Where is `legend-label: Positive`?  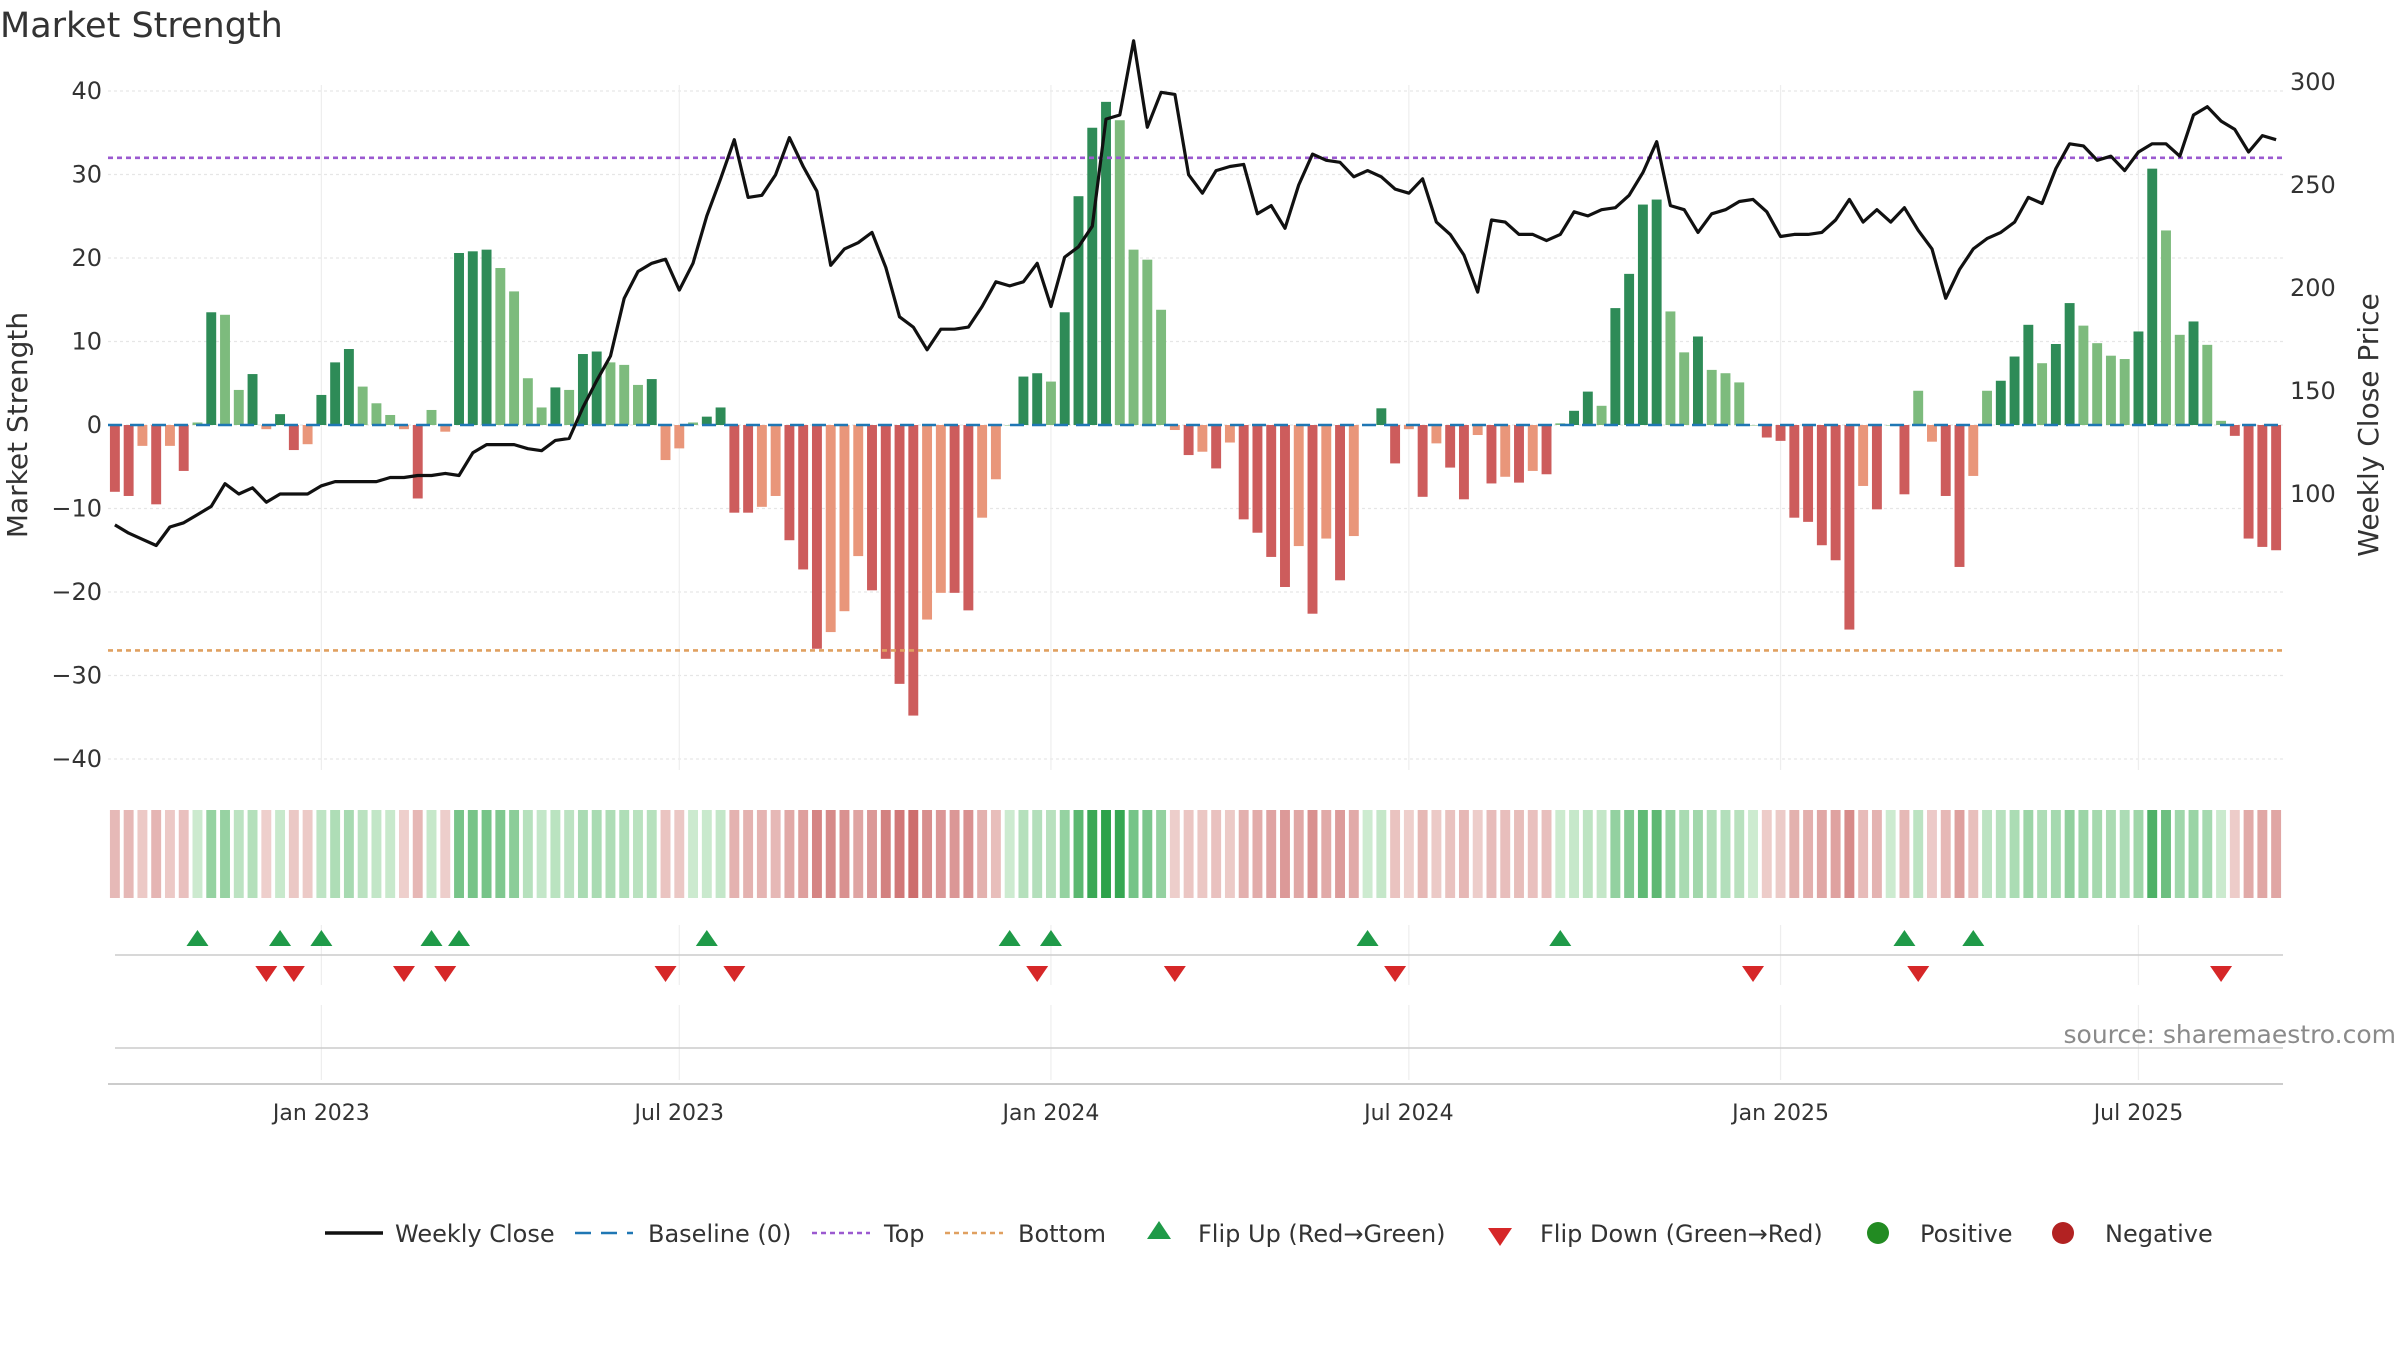
legend-label: Positive is located at coordinates (1966, 1234).